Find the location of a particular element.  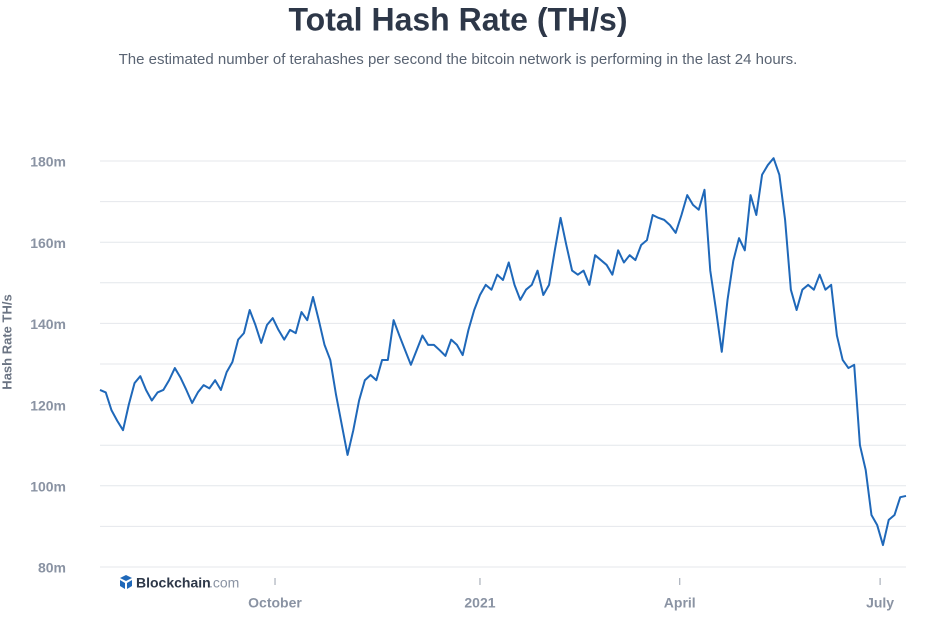

y-tick-label: 100m is located at coordinates (48, 487).